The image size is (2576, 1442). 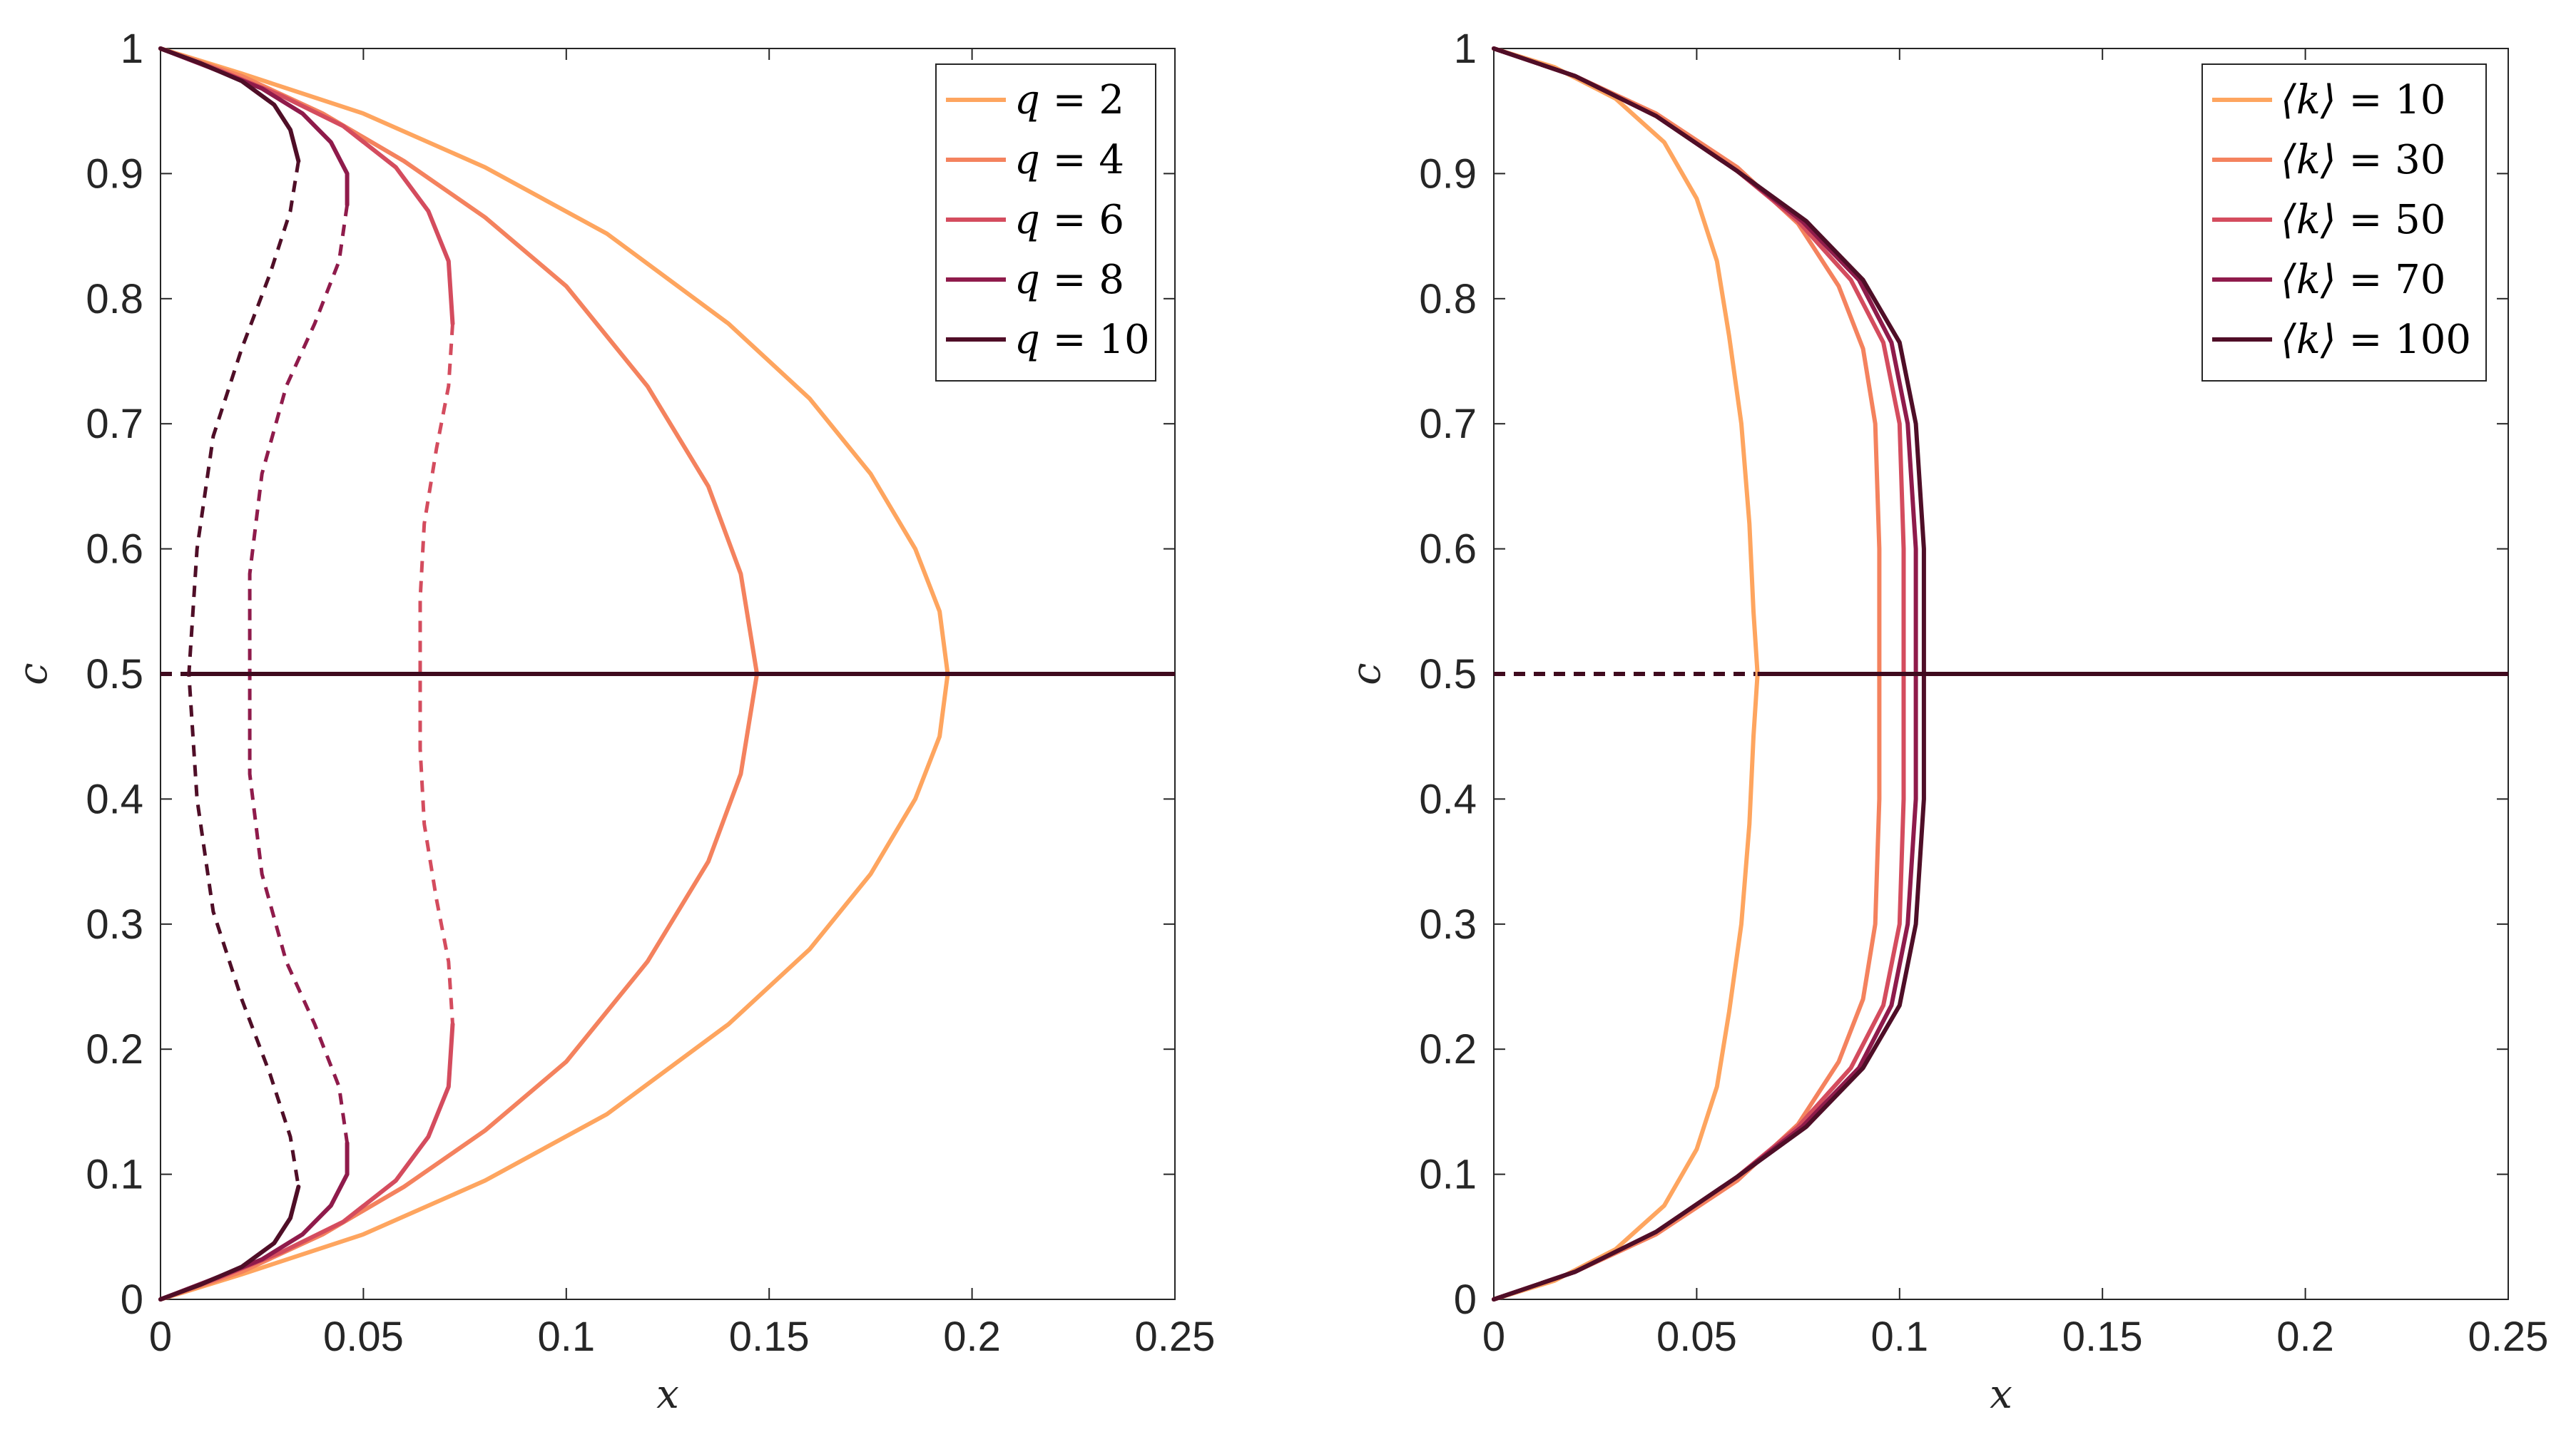 I want to click on legend-entry: ⟨k⟩ = 70, so click(x=2363, y=280).